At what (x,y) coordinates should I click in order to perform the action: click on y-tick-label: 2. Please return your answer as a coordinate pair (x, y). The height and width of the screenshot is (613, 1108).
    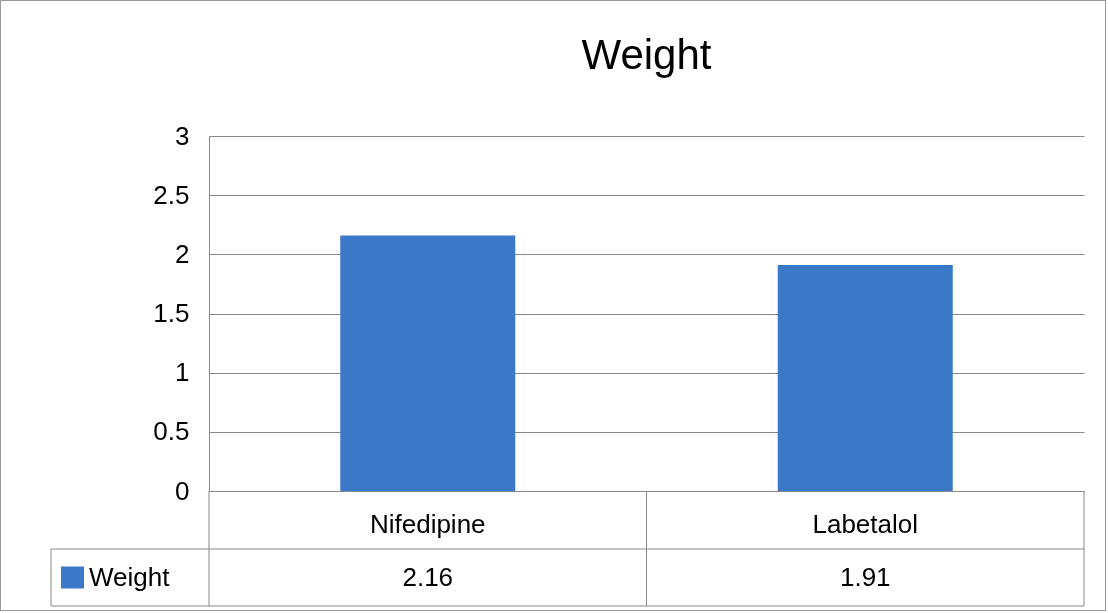
    Looking at the image, I should click on (182, 253).